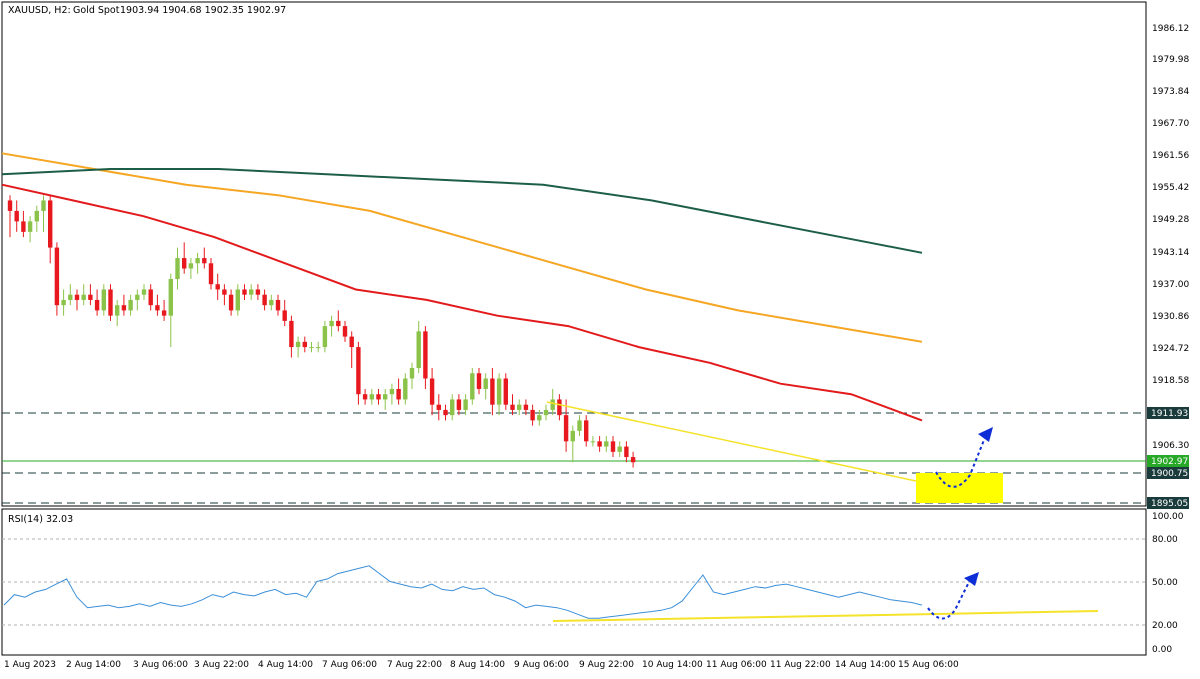 The image size is (1200, 679). I want to click on date-tick: 9 Aug 22:00, so click(606, 665).